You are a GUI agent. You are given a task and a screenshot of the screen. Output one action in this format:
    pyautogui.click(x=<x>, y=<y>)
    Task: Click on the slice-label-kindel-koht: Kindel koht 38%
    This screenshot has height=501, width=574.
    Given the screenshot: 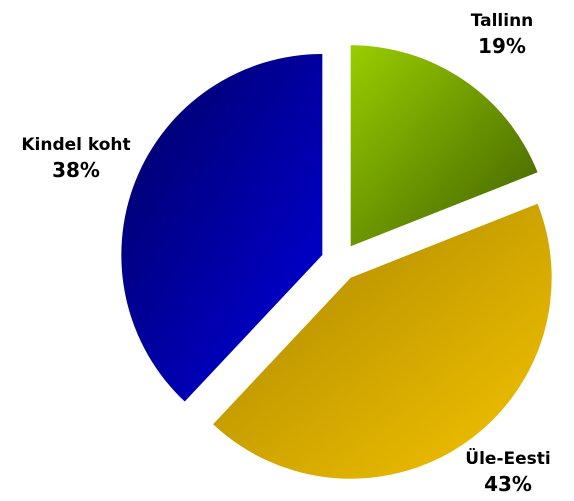 What is the action you would take?
    pyautogui.click(x=75, y=159)
    